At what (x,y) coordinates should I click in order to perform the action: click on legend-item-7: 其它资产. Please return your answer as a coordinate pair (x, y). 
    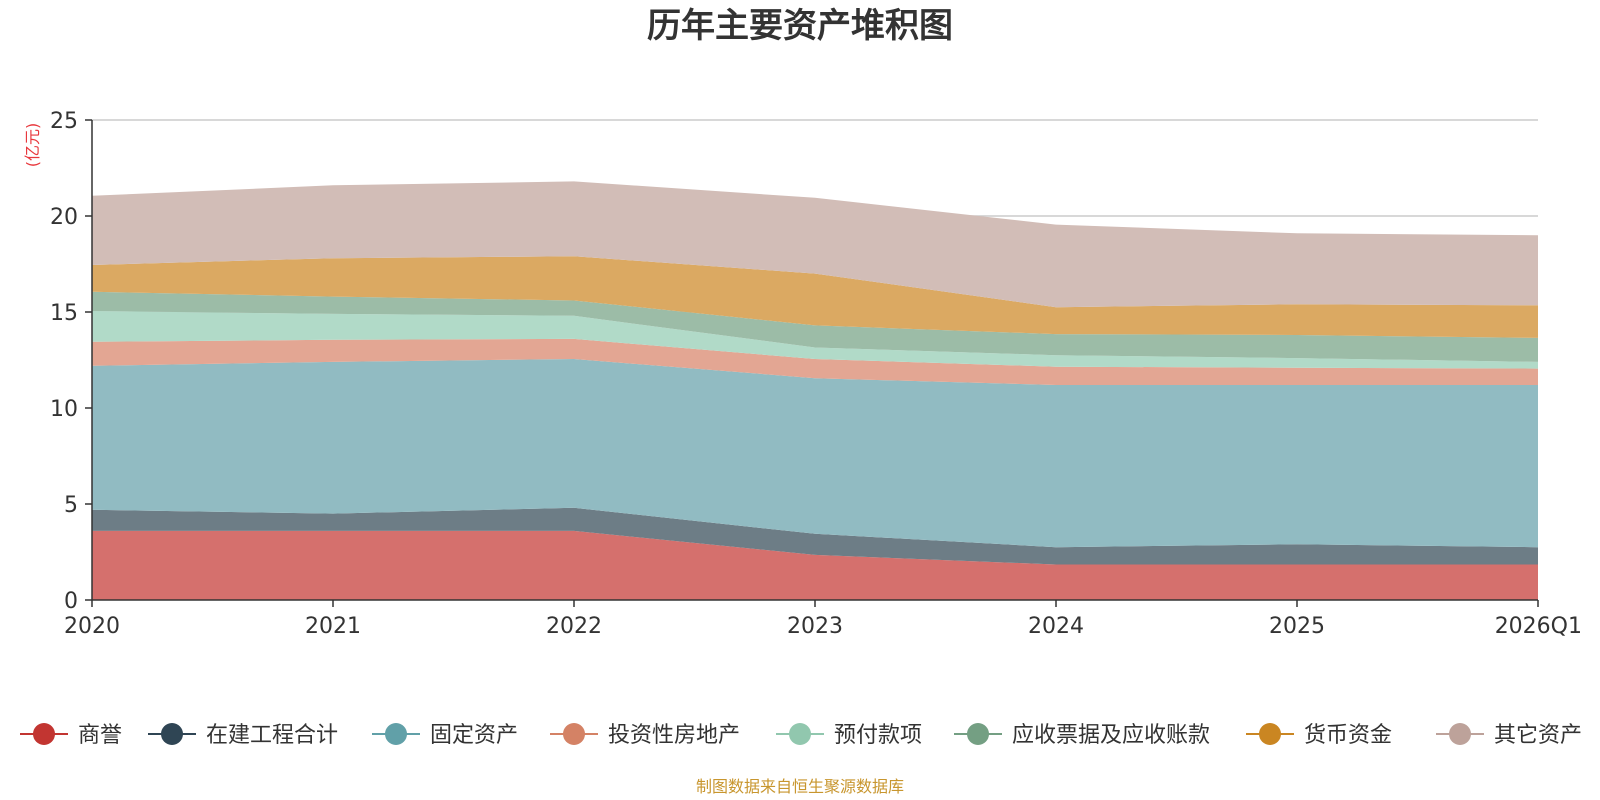
    Looking at the image, I should click on (1509, 735).